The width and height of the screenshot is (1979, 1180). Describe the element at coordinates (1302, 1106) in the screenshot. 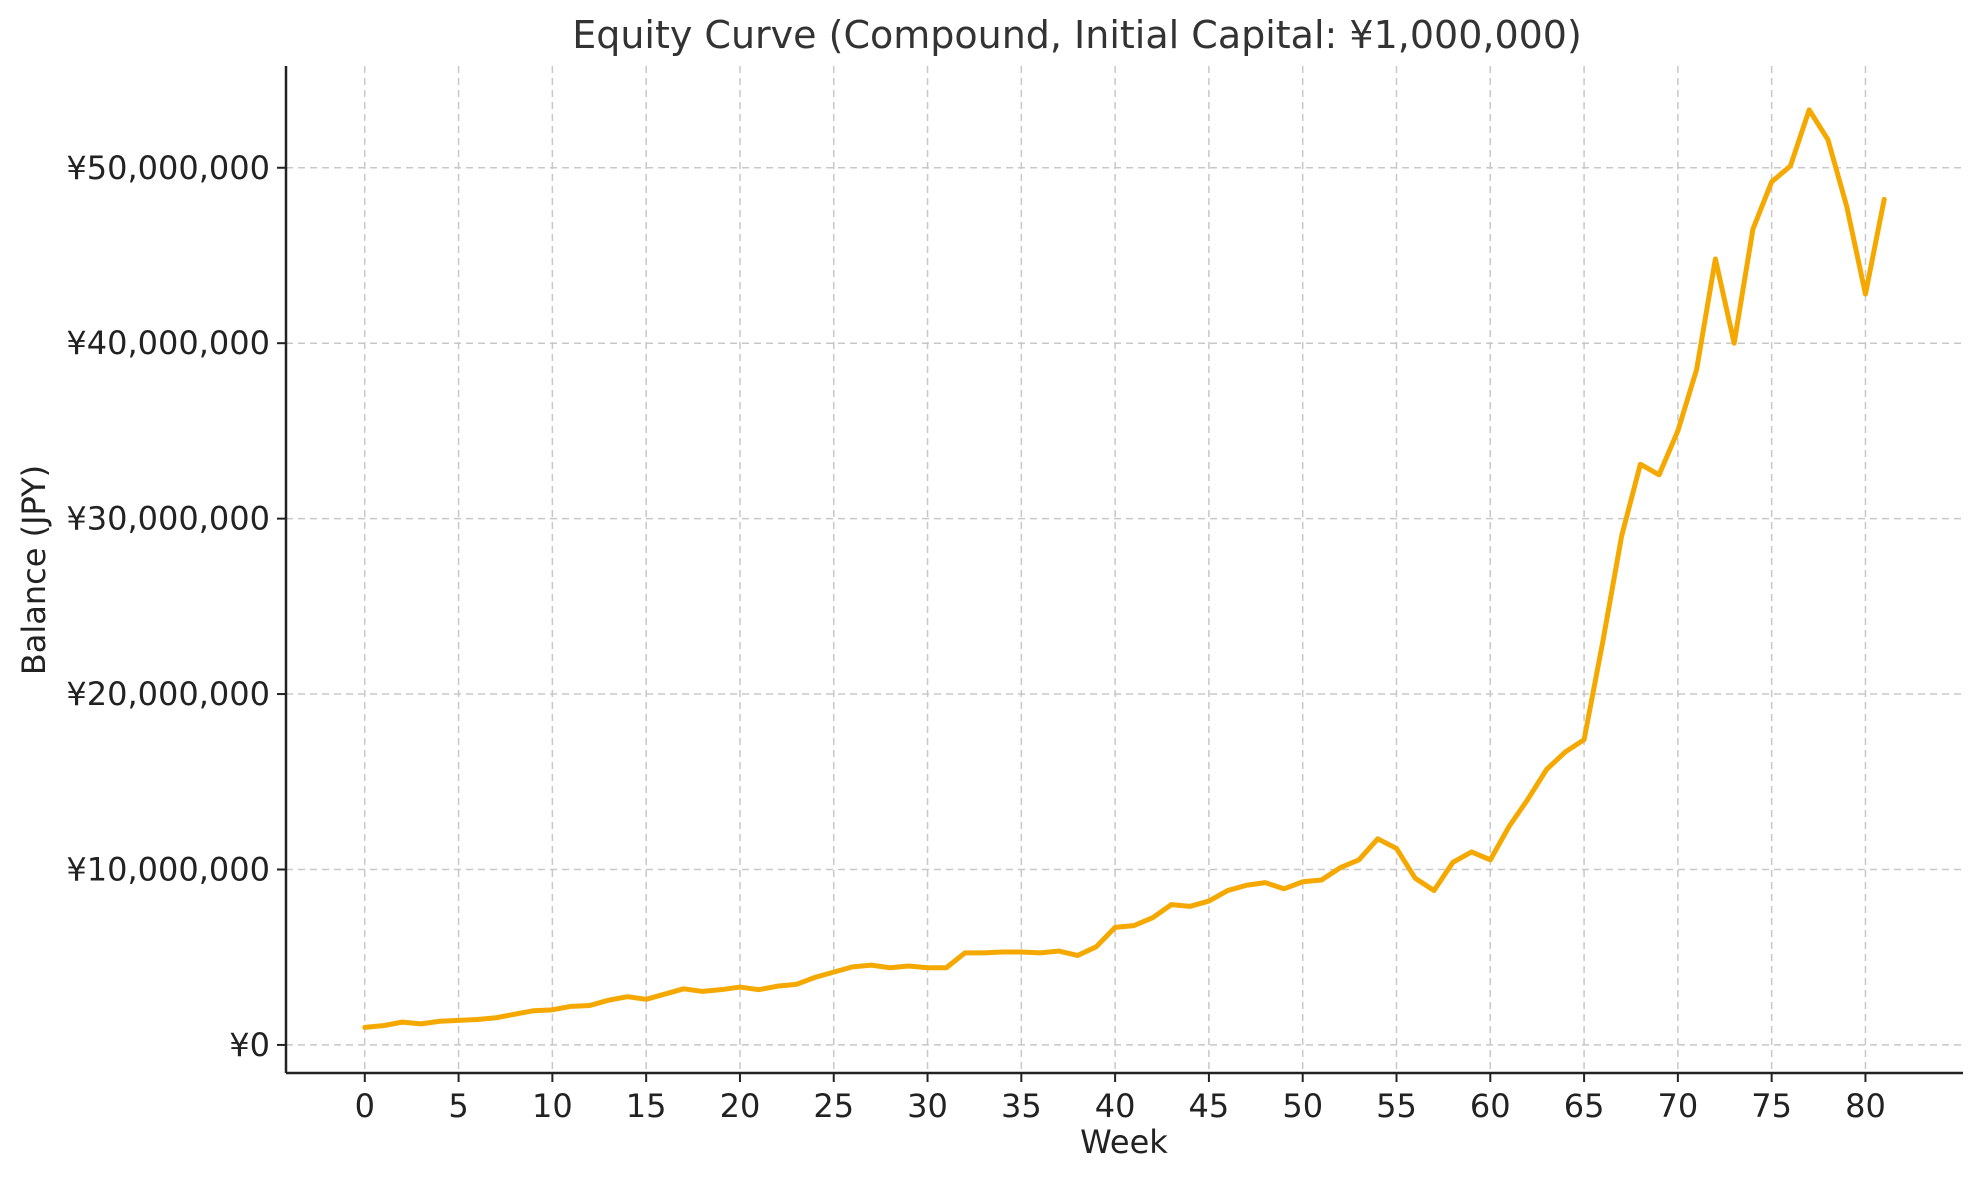

I see `x-tick-label: 50` at that location.